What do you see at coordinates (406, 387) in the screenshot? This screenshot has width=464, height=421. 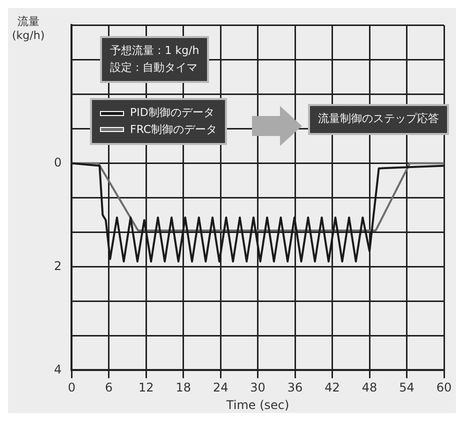 I see `x-tick-label: 54` at bounding box center [406, 387].